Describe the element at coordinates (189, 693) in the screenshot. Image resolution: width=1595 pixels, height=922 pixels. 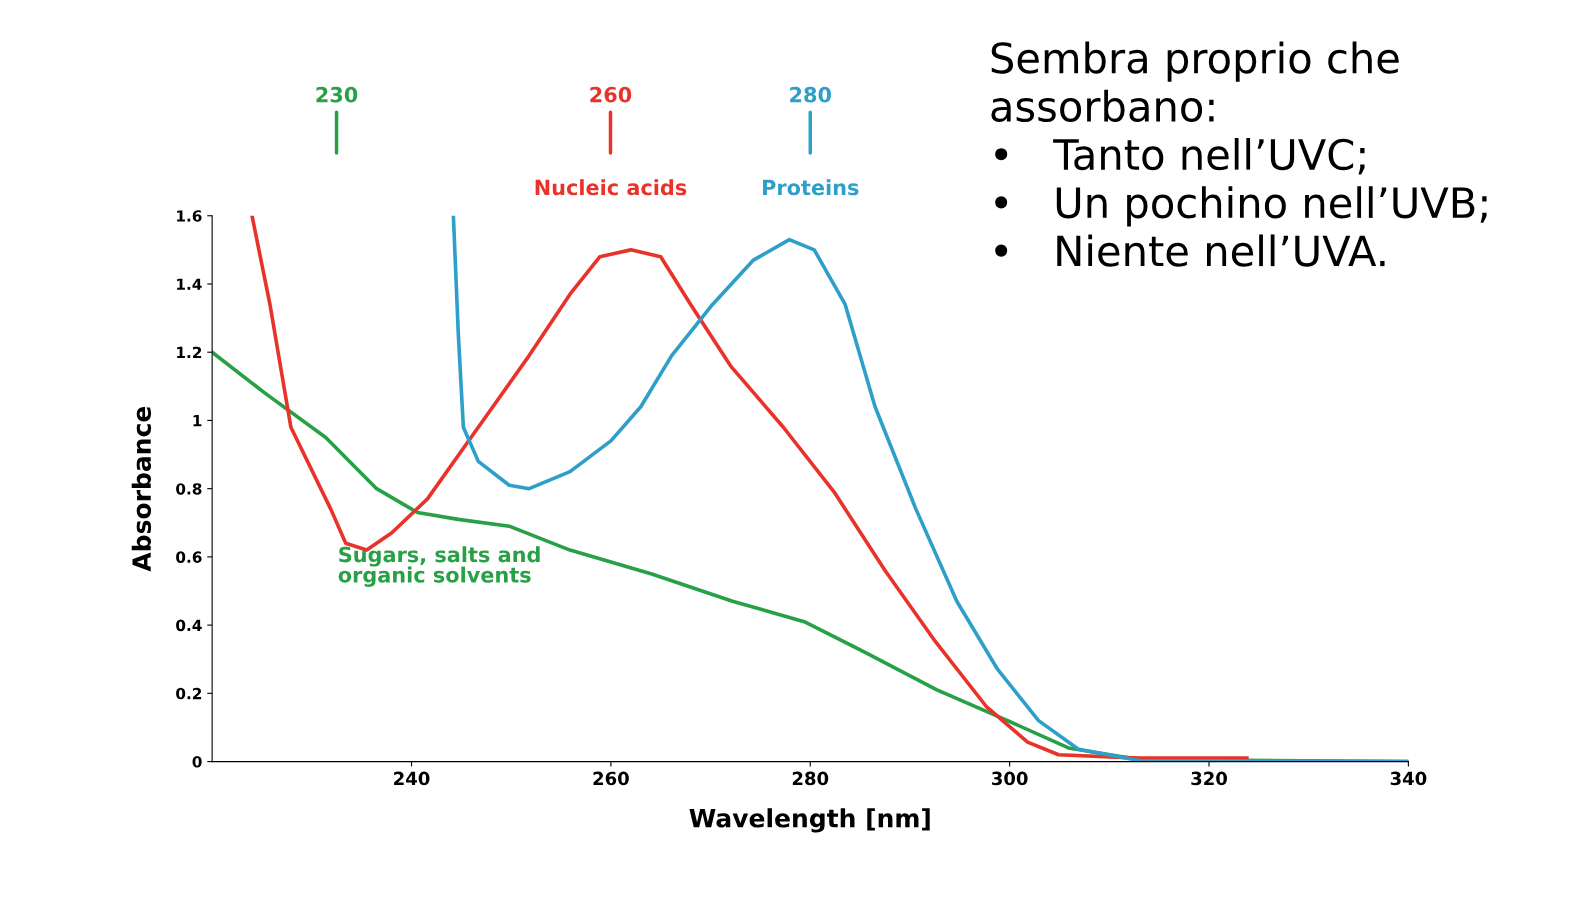
I see `y-tick-label: 0.2` at that location.